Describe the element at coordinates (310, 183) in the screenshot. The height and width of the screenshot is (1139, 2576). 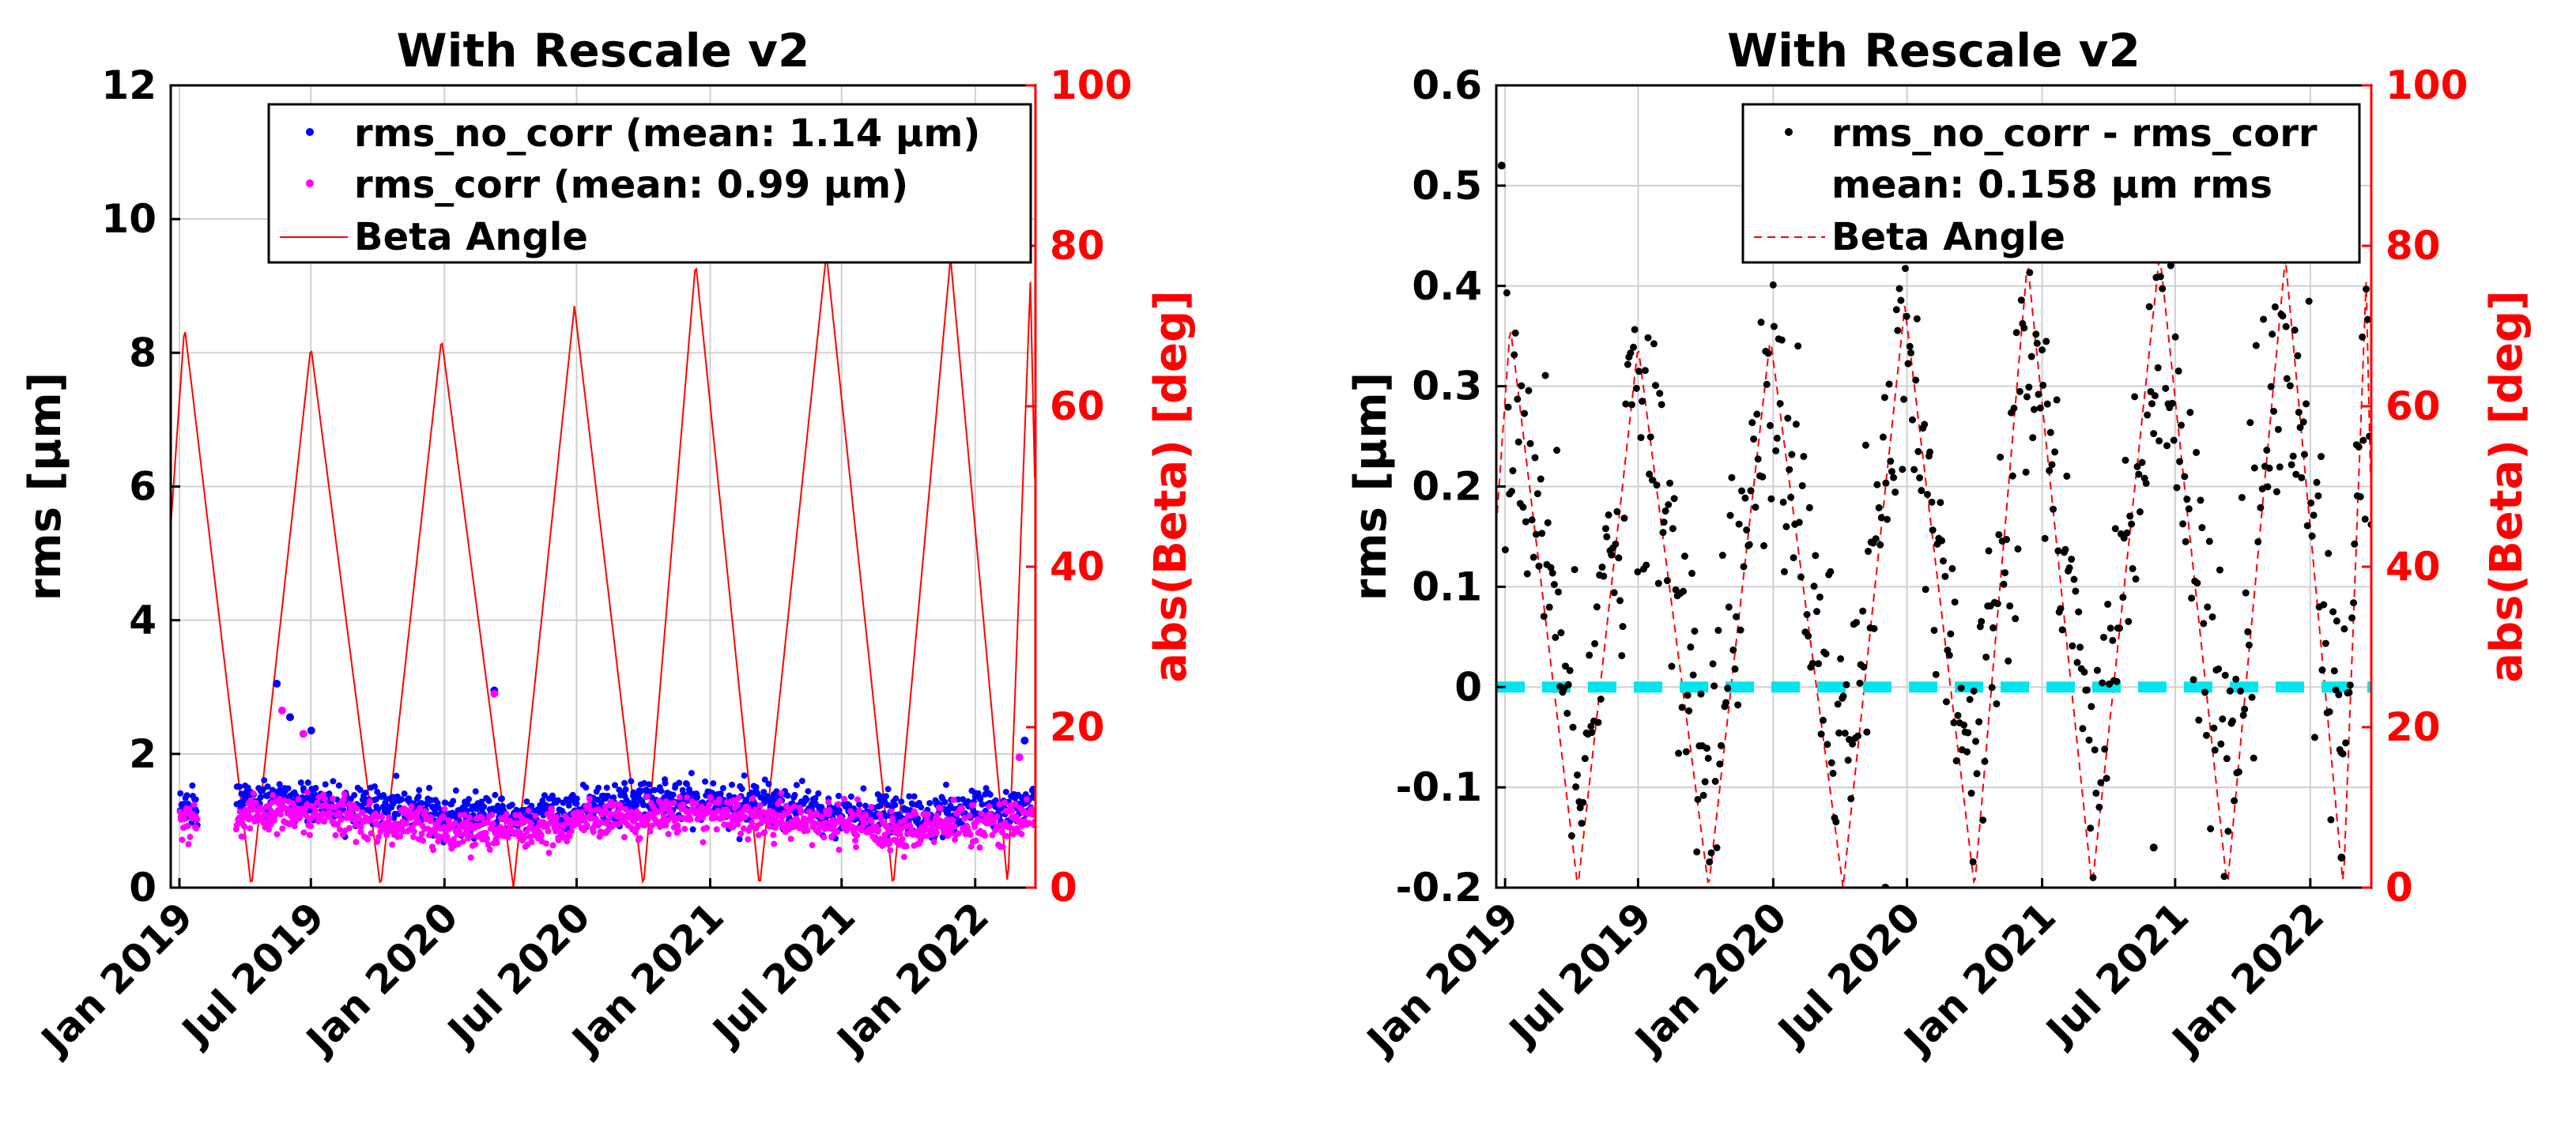
I see `legend-marker-corr` at that location.